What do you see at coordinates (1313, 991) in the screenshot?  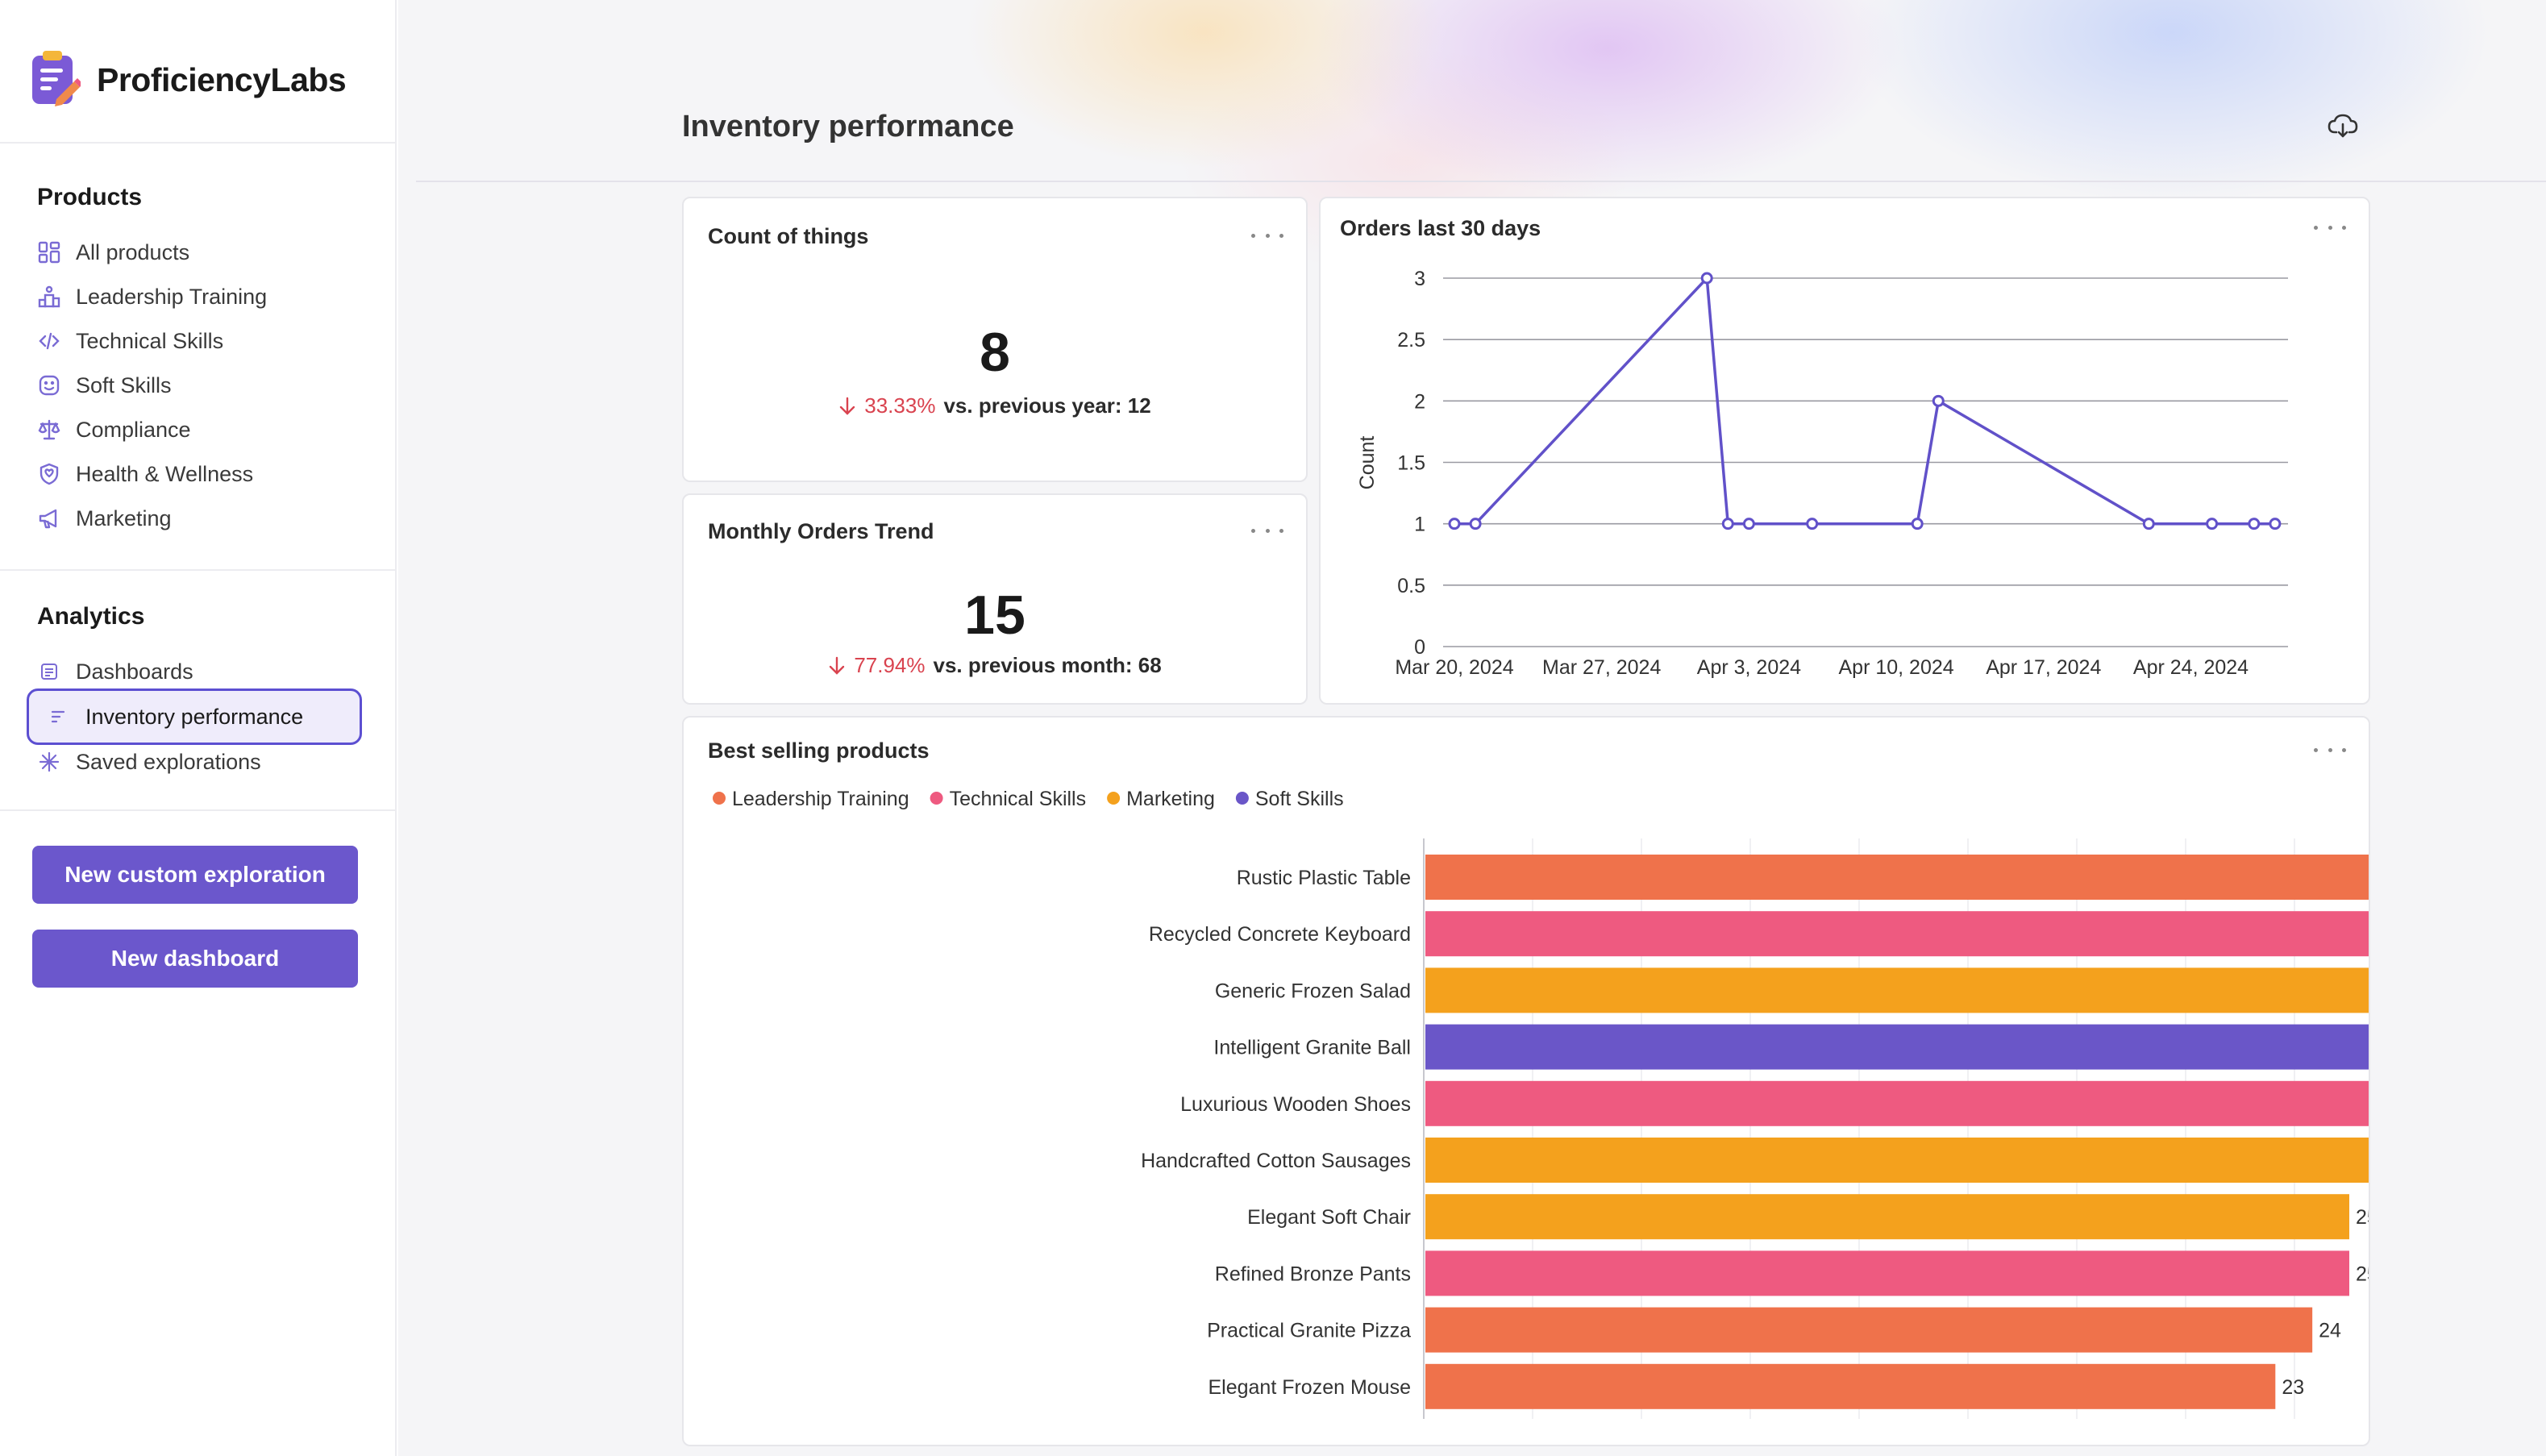 I see `category-label: Generic Frozen Salad` at bounding box center [1313, 991].